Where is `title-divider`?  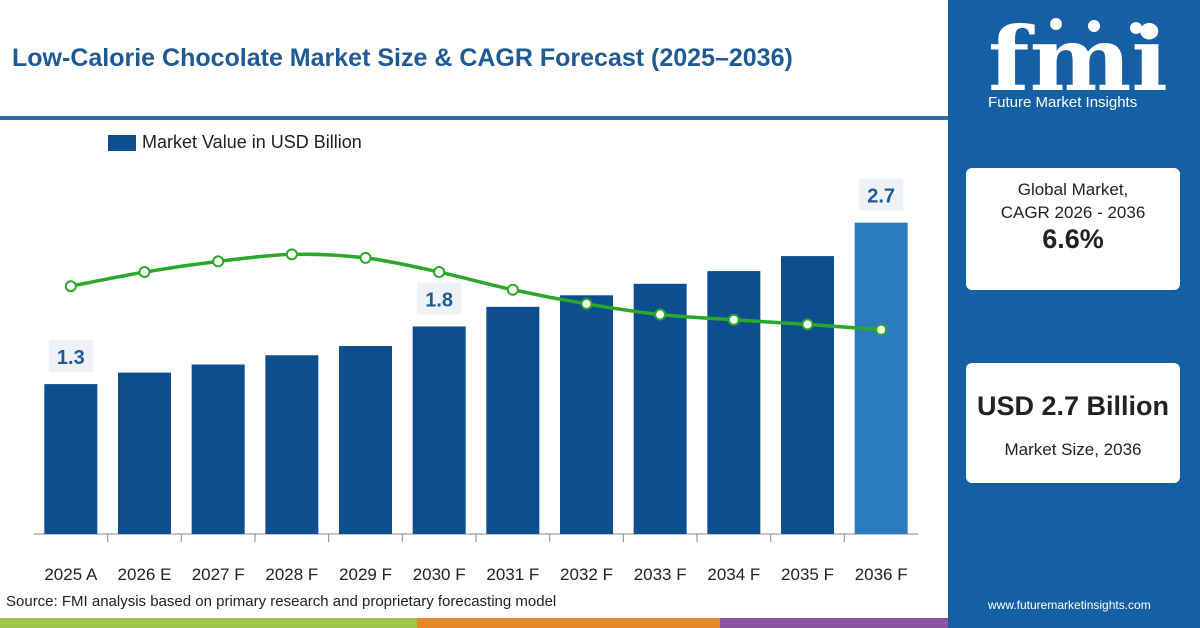 title-divider is located at coordinates (474, 118).